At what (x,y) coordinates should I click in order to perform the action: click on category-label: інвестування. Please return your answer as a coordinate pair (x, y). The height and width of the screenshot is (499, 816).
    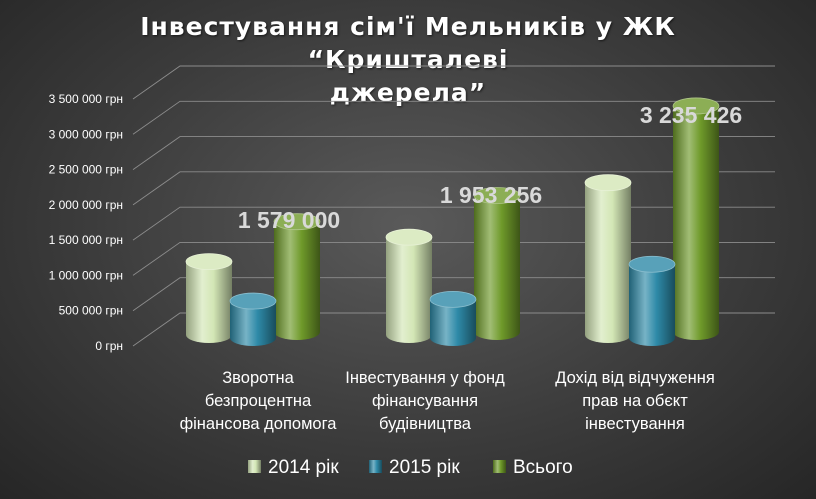
    Looking at the image, I should click on (635, 424).